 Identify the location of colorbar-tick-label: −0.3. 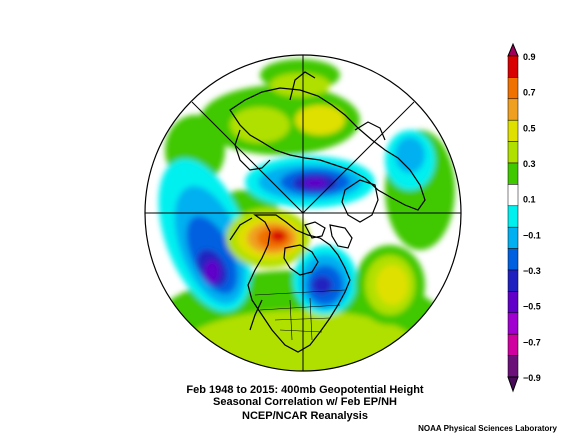
(532, 271).